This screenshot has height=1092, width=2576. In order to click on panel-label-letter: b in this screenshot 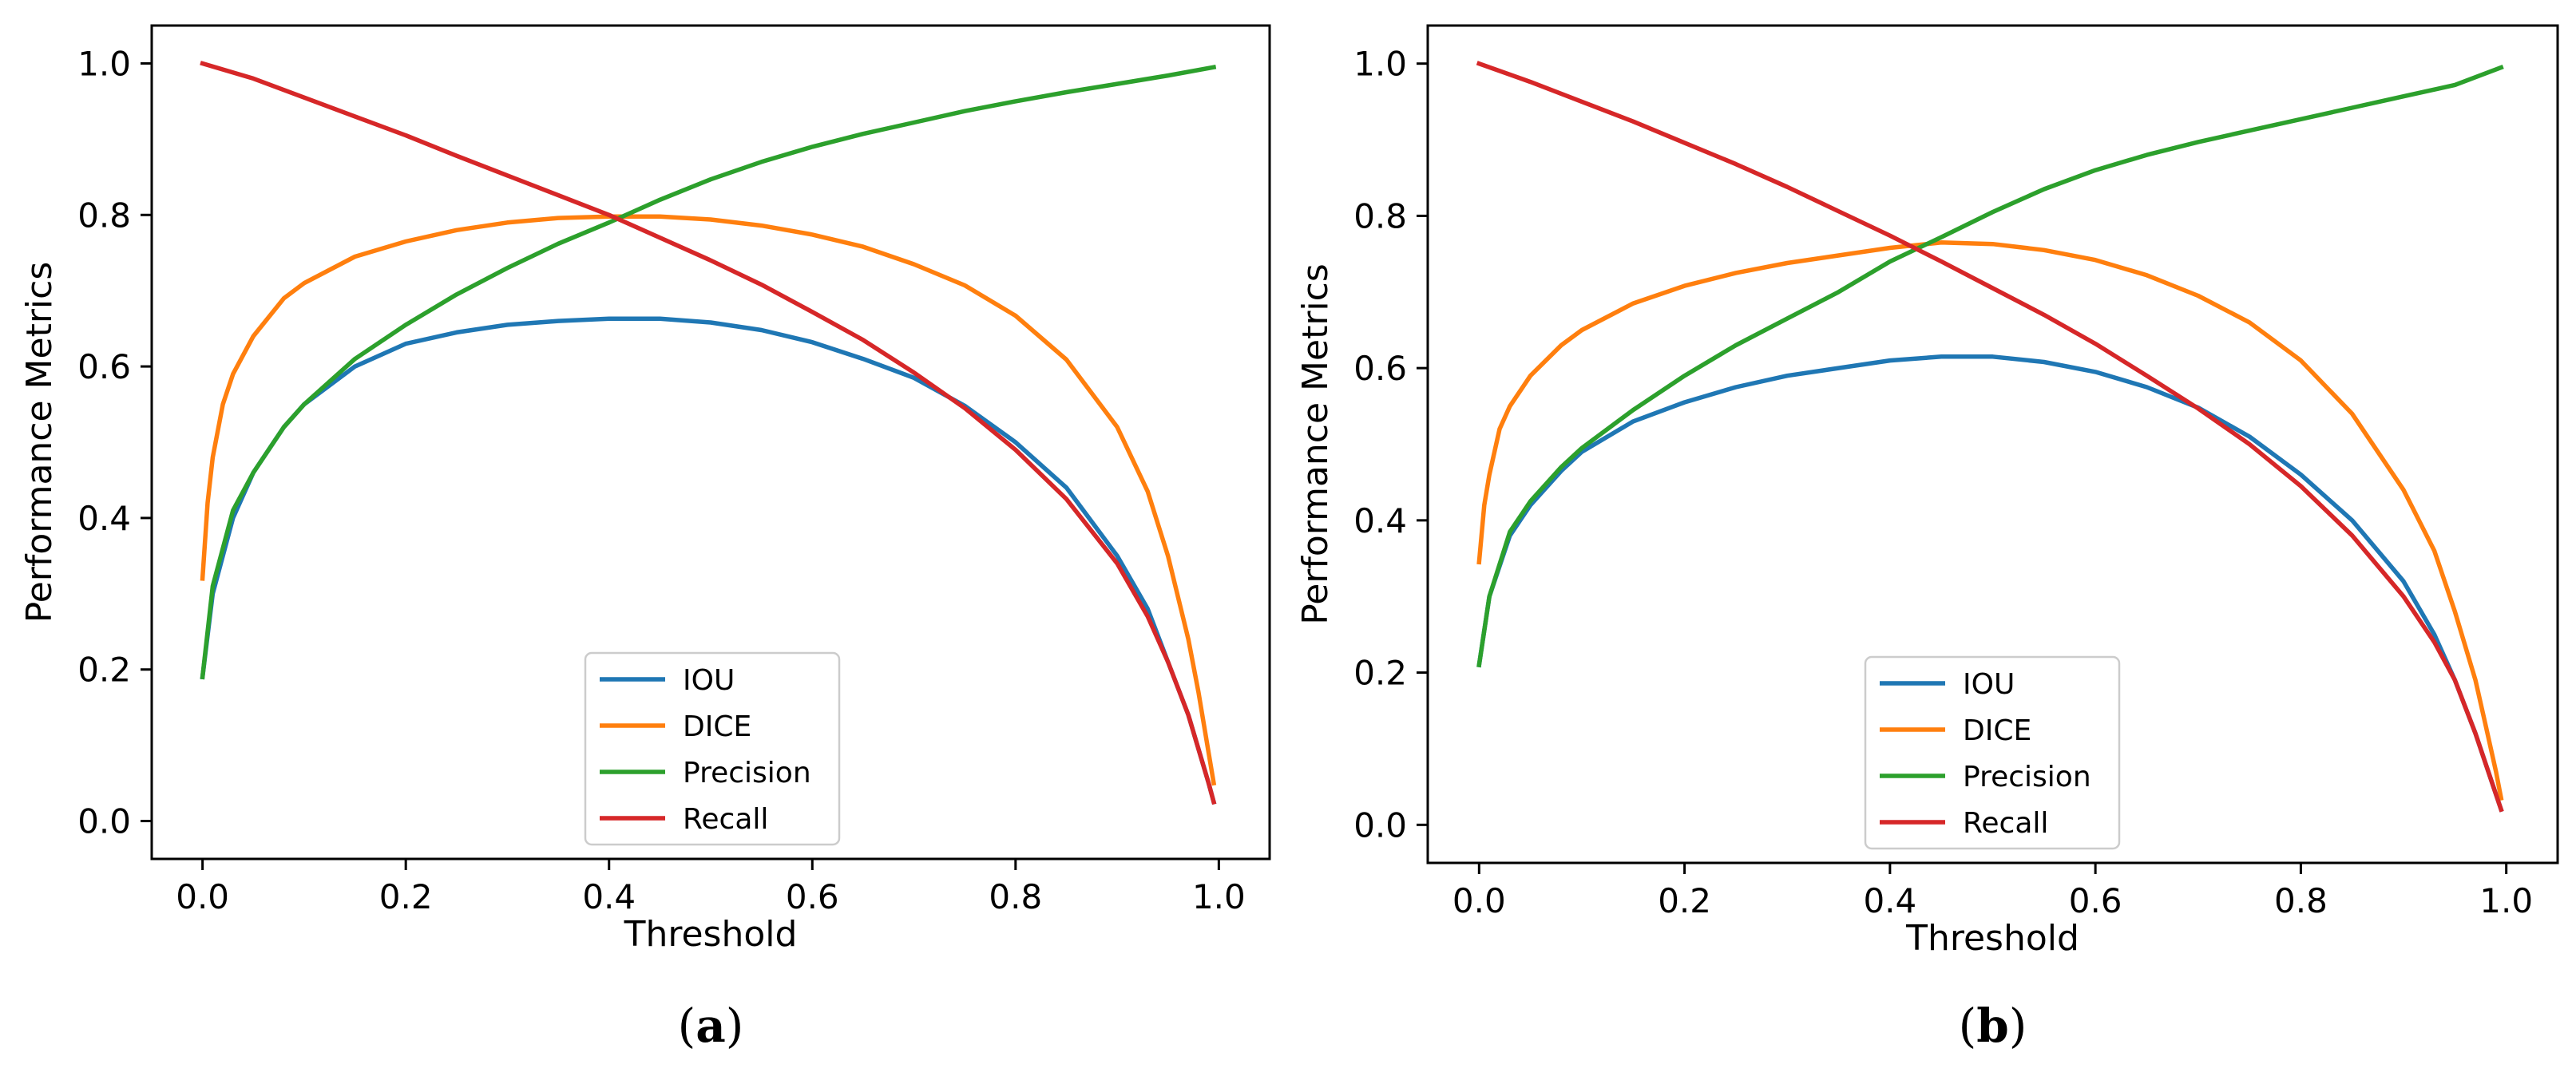, I will do `click(1992, 1026)`.